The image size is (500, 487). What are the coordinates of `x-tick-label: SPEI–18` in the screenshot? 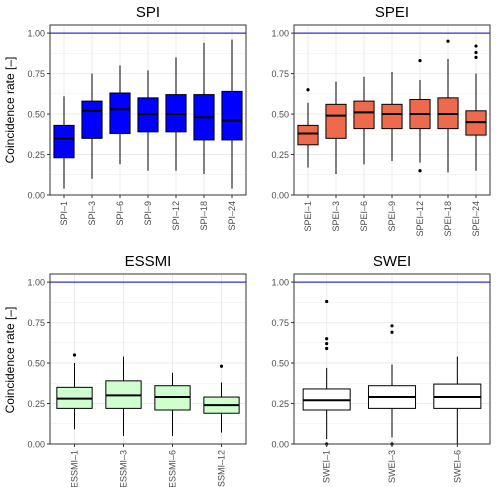 It's located at (448, 219).